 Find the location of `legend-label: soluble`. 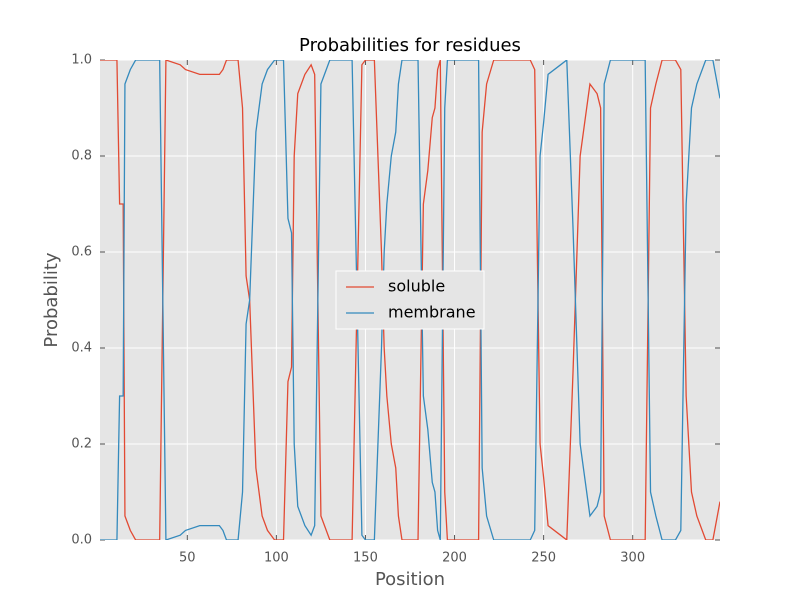

legend-label: soluble is located at coordinates (416, 286).